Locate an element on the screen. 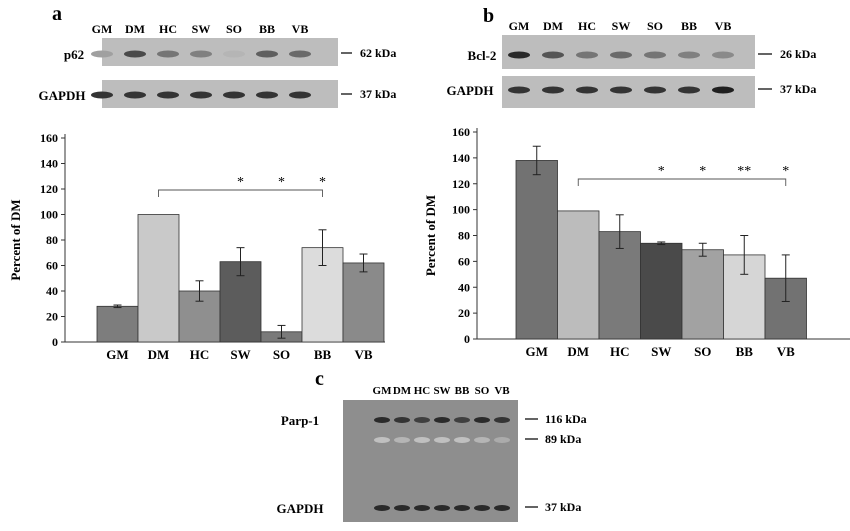 The image size is (850, 531). size-marker-c-0: 116 kDa is located at coordinates (566, 419).